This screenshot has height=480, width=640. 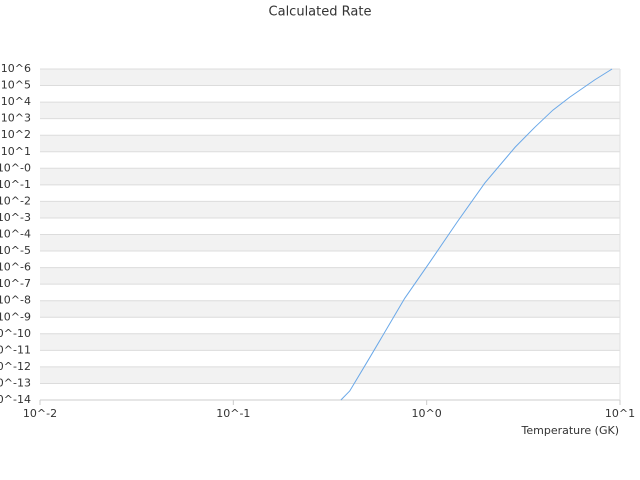 What do you see at coordinates (15, 399) in the screenshot?
I see `y-tick-label: 10^-14` at bounding box center [15, 399].